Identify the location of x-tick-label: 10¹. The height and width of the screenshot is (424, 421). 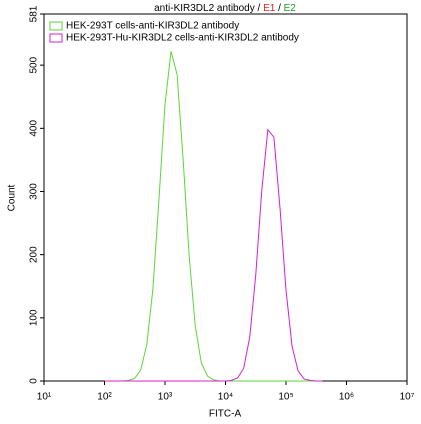
(44, 397).